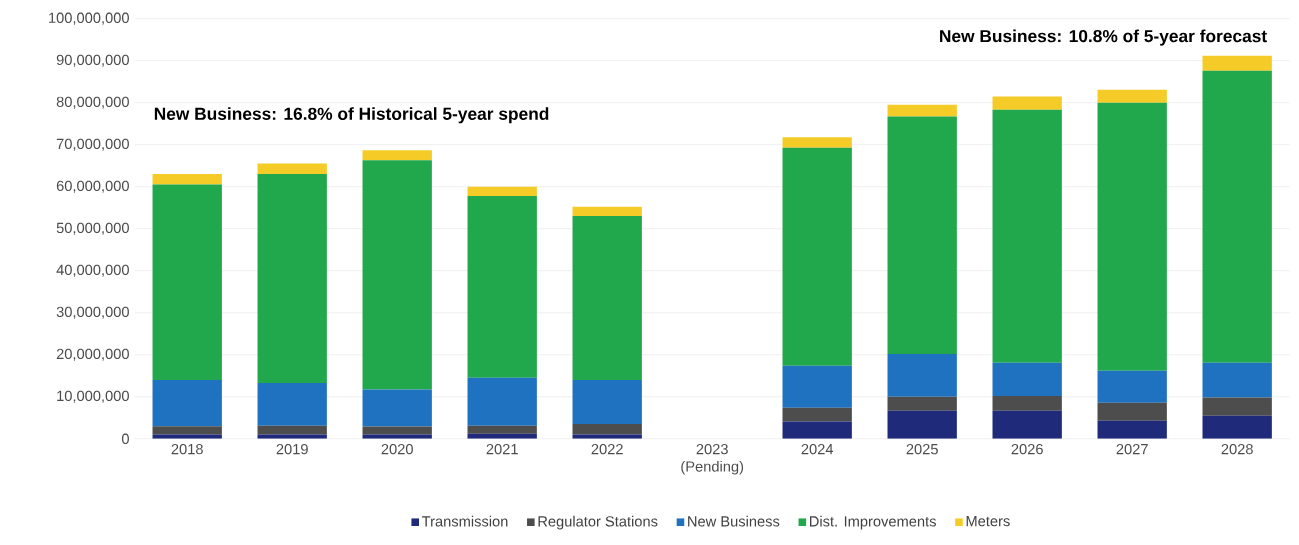 The image size is (1299, 545). I want to click on x-tick-label: 2024, so click(817, 449).